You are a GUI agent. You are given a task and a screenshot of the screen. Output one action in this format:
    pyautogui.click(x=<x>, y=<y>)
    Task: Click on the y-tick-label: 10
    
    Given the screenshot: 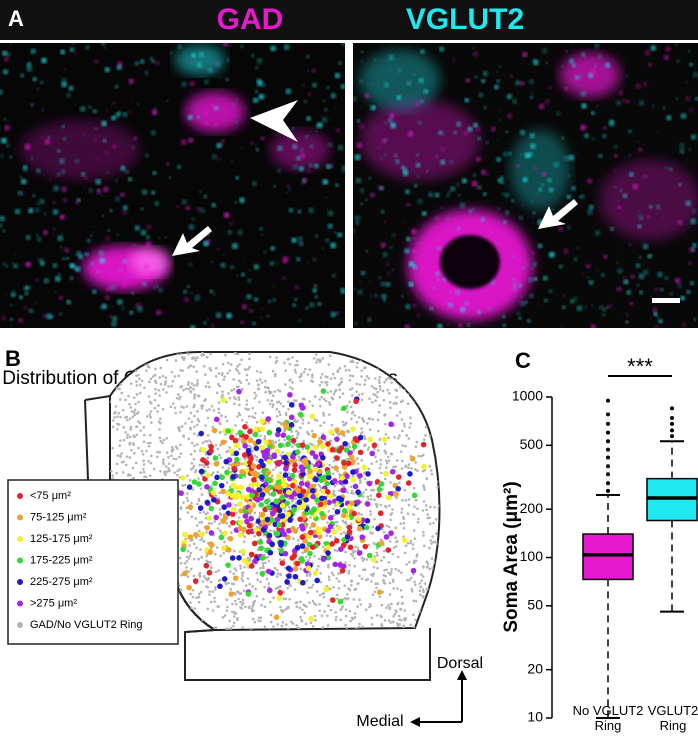 What is the action you would take?
    pyautogui.click(x=535, y=717)
    